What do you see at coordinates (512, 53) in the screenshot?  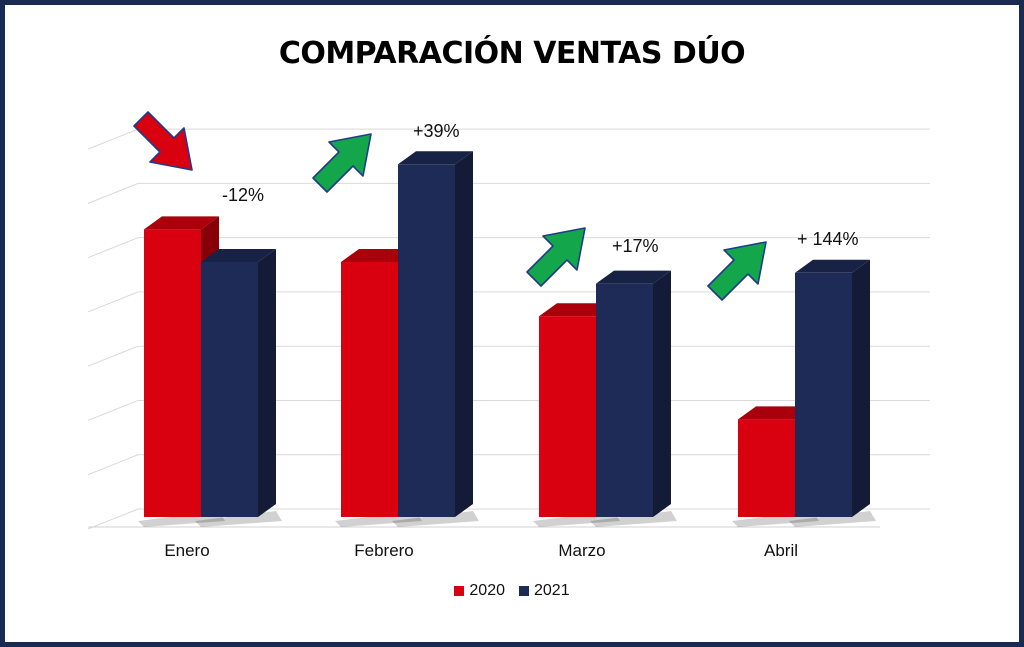 I see `chart-title: COMPARACIÓN VENTAS DÚO` at bounding box center [512, 53].